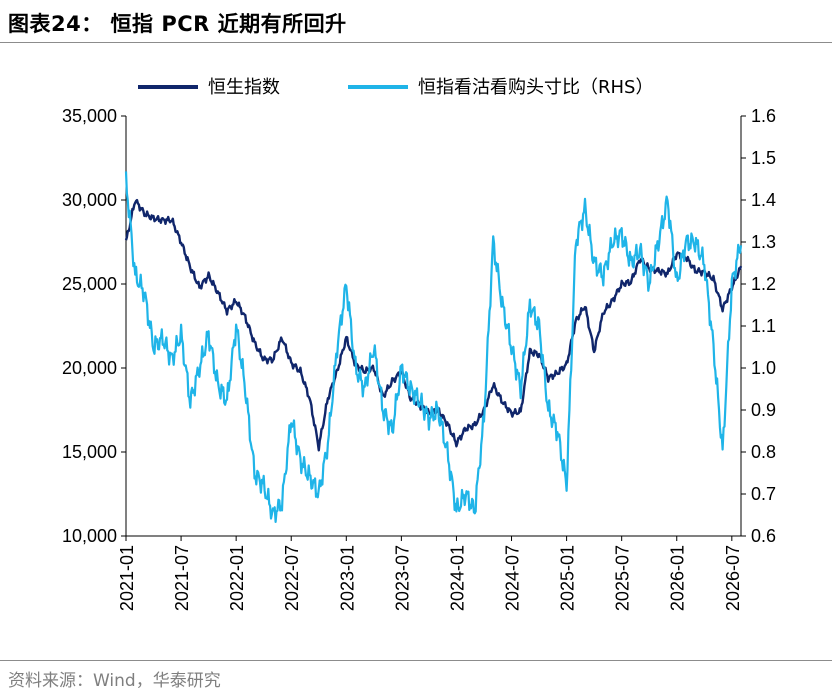 This screenshot has width=832, height=695. I want to click on x-tick-label: 2025-01, so click(568, 578).